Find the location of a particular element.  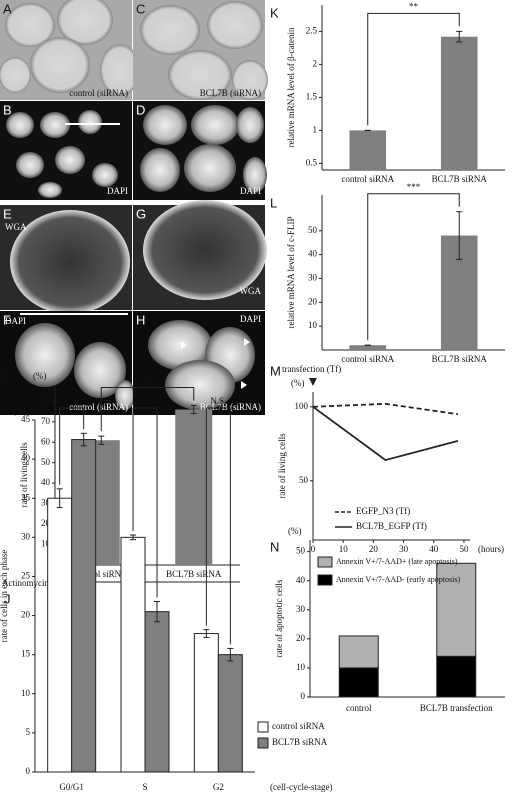

x-axis-label: (hours) is located at coordinates (491, 549).